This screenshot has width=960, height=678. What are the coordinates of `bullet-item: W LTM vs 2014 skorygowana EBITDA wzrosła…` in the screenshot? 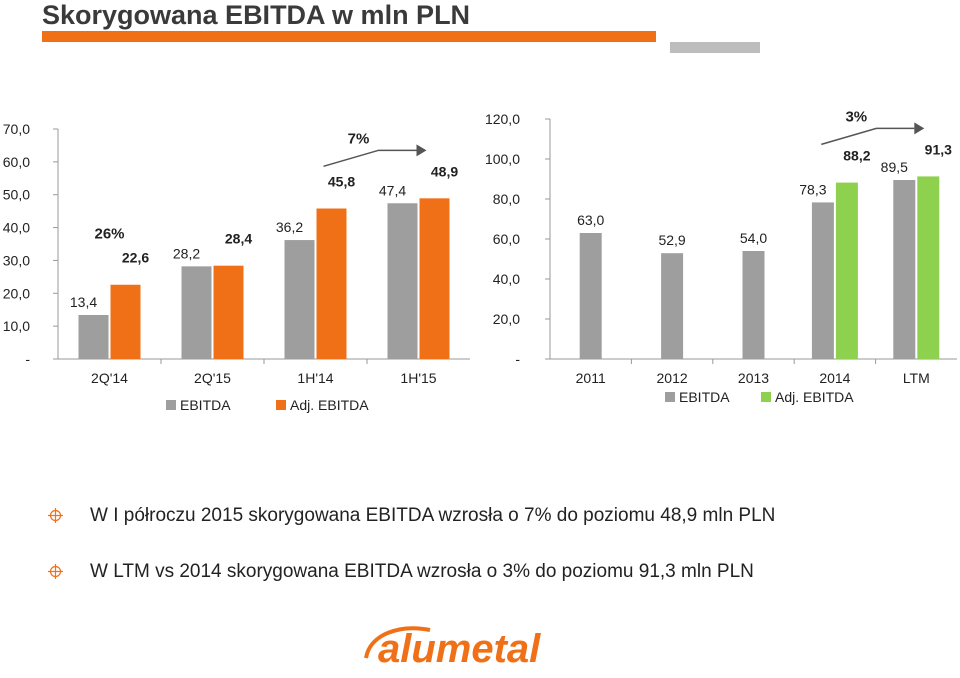 It's located at (488, 571).